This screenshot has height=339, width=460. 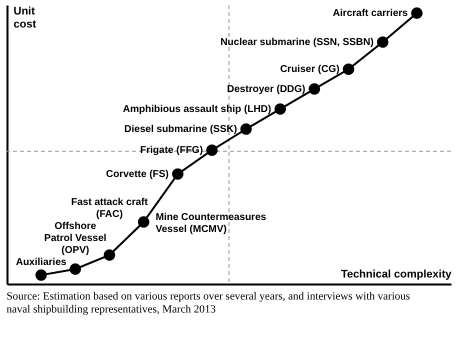 What do you see at coordinates (211, 223) in the screenshot?
I see `annotation: Mine Countermeasures Vessel (MCMV)` at bounding box center [211, 223].